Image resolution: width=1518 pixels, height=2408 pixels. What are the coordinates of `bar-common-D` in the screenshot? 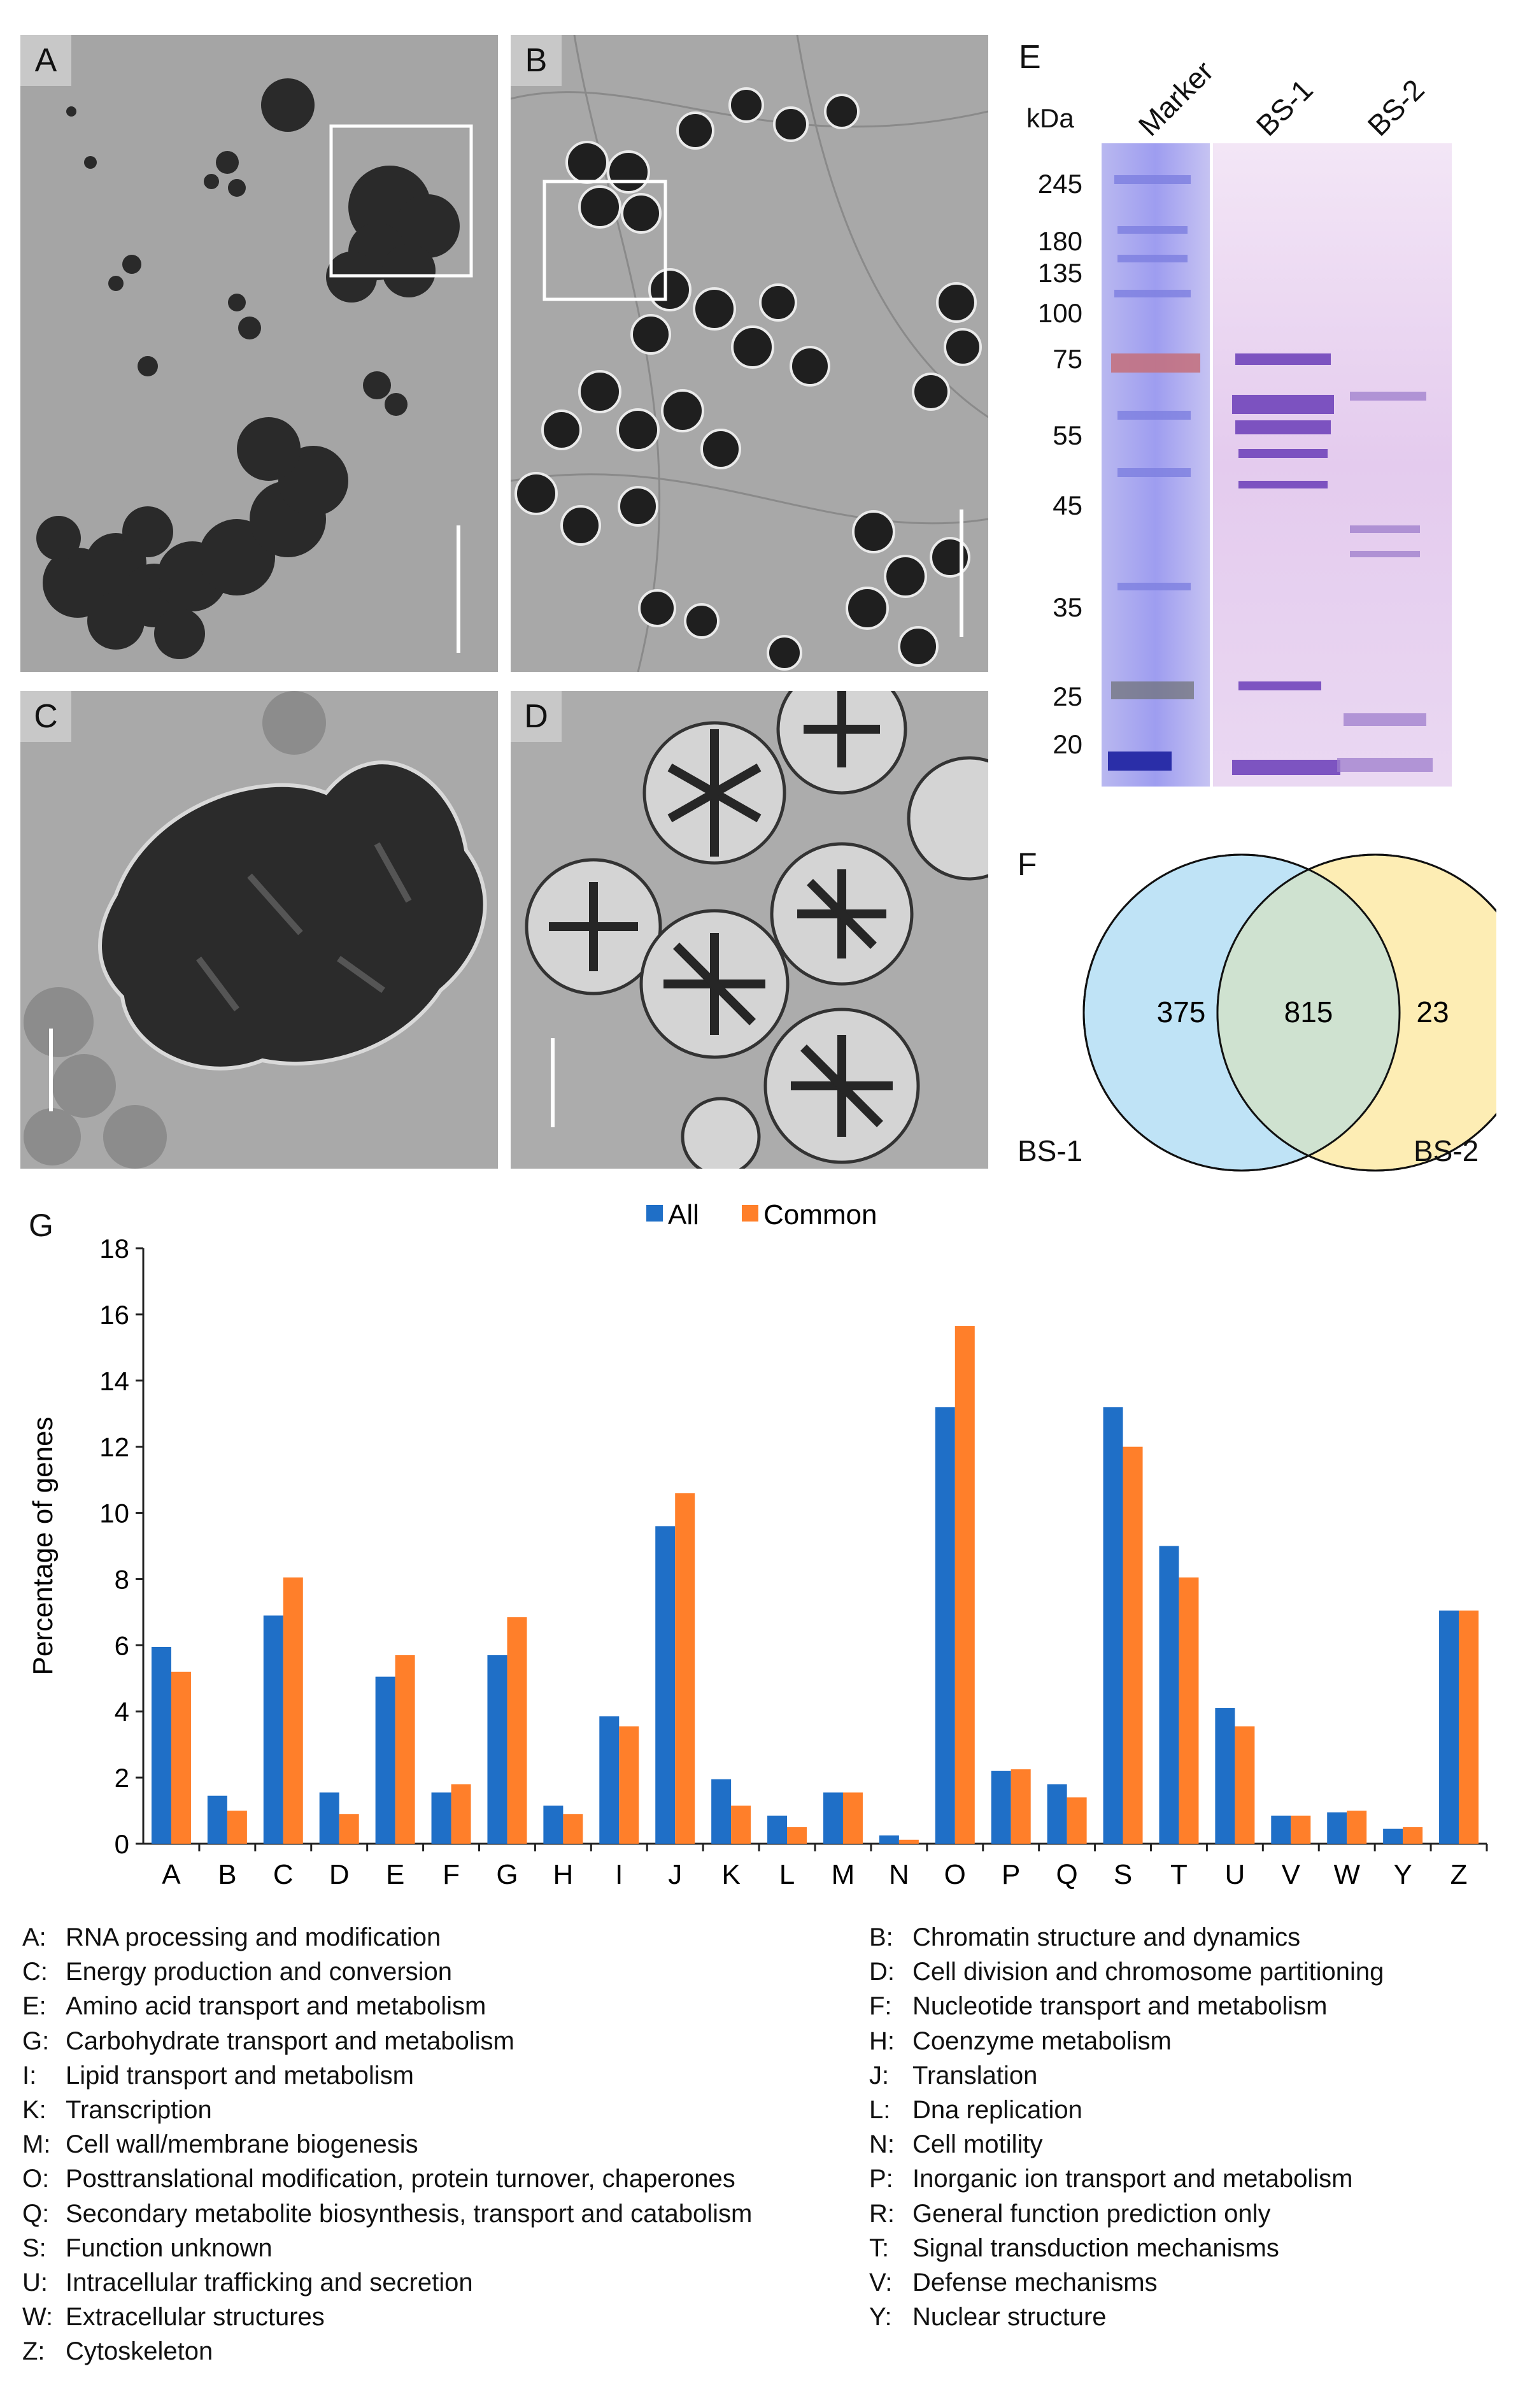 It's located at (349, 1829).